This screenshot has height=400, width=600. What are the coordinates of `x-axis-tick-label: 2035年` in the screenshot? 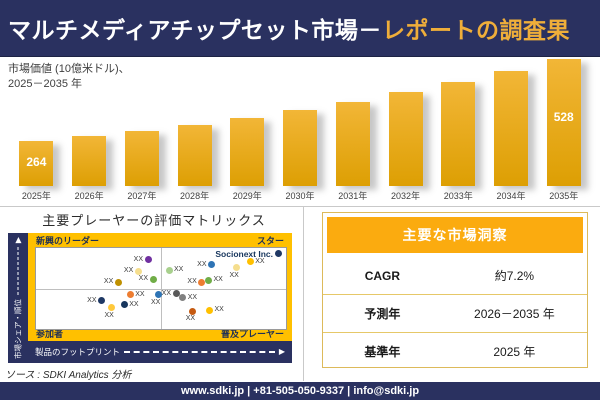 It's located at (564, 196).